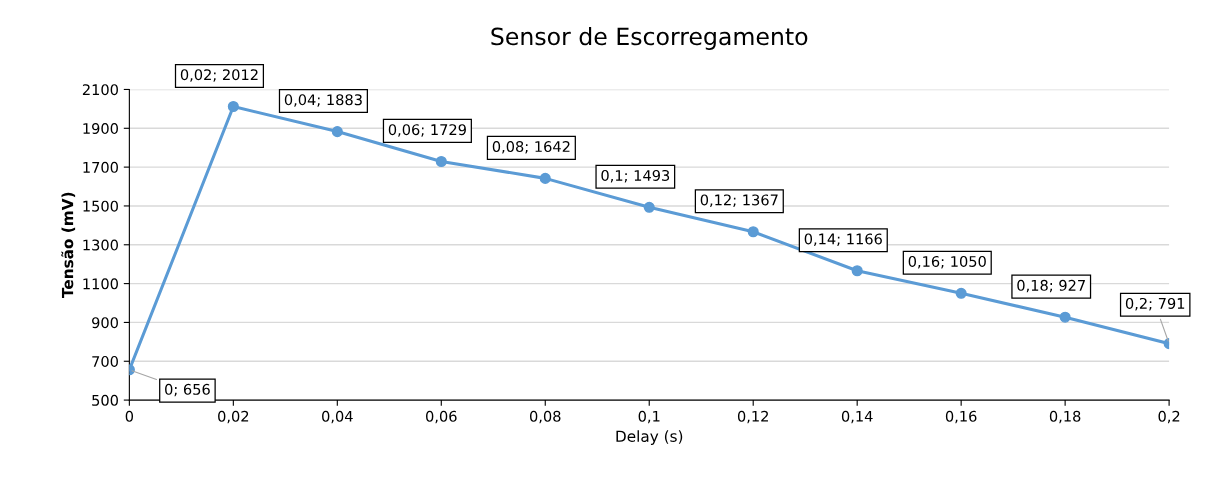 This screenshot has width=1209, height=497. Describe the element at coordinates (635, 176) in the screenshot. I see `data-label: 0,1; 1493` at that location.